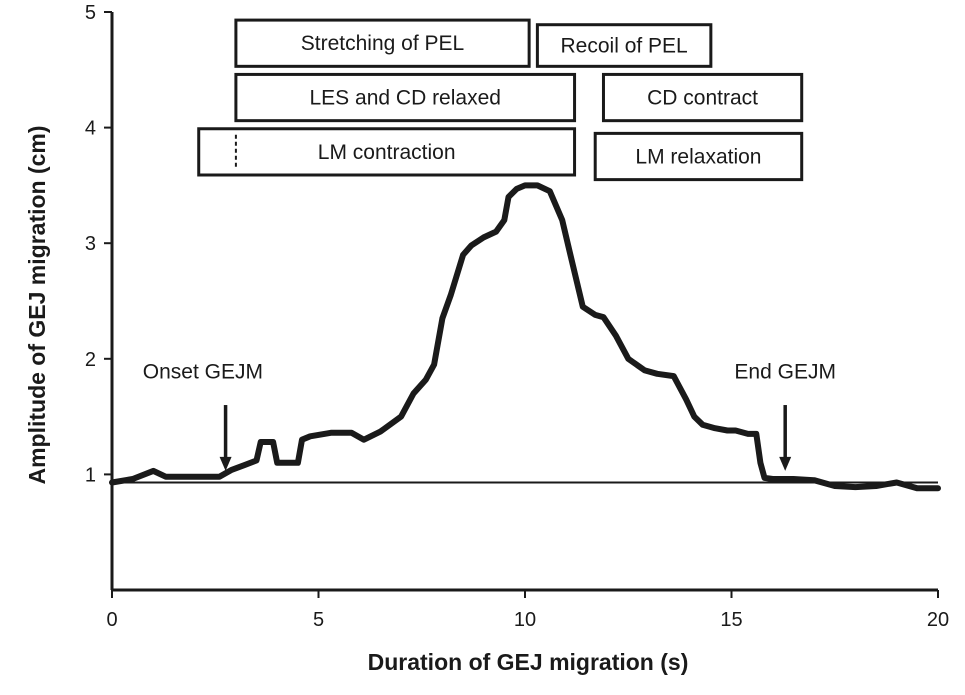 The image size is (965, 695). What do you see at coordinates (90, 360) in the screenshot?
I see `y-tick-label: 2` at bounding box center [90, 360].